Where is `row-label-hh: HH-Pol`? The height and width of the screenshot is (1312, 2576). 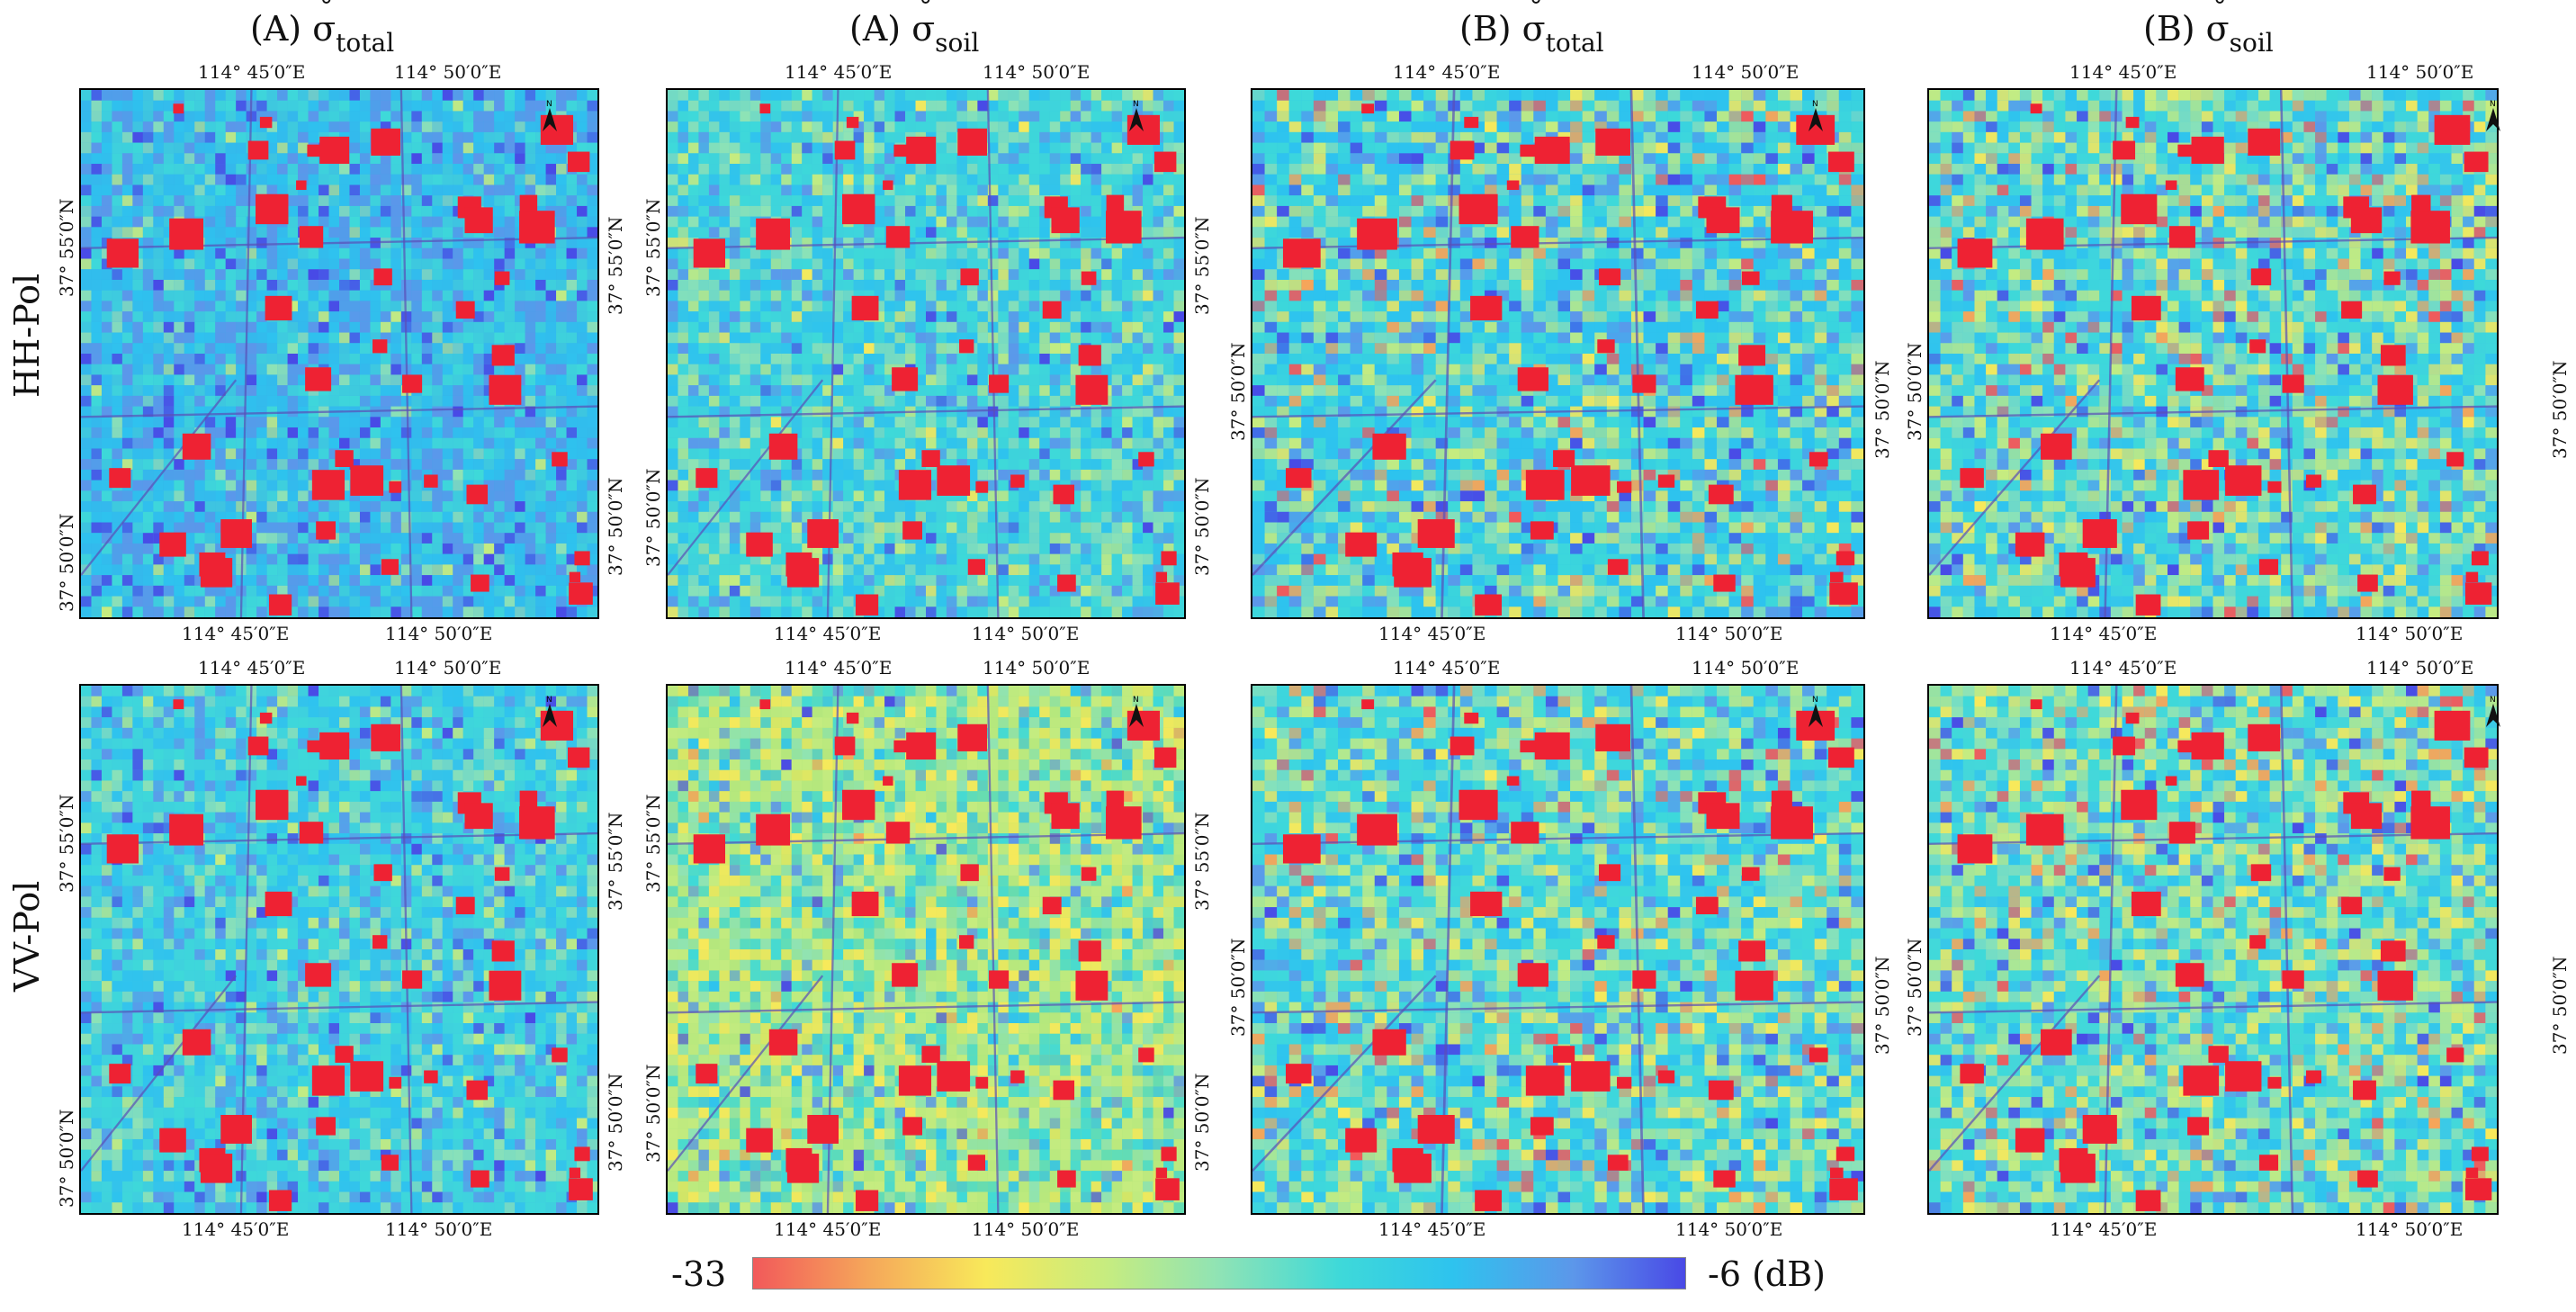
row-label-hh: HH-Pol is located at coordinates (27, 336).